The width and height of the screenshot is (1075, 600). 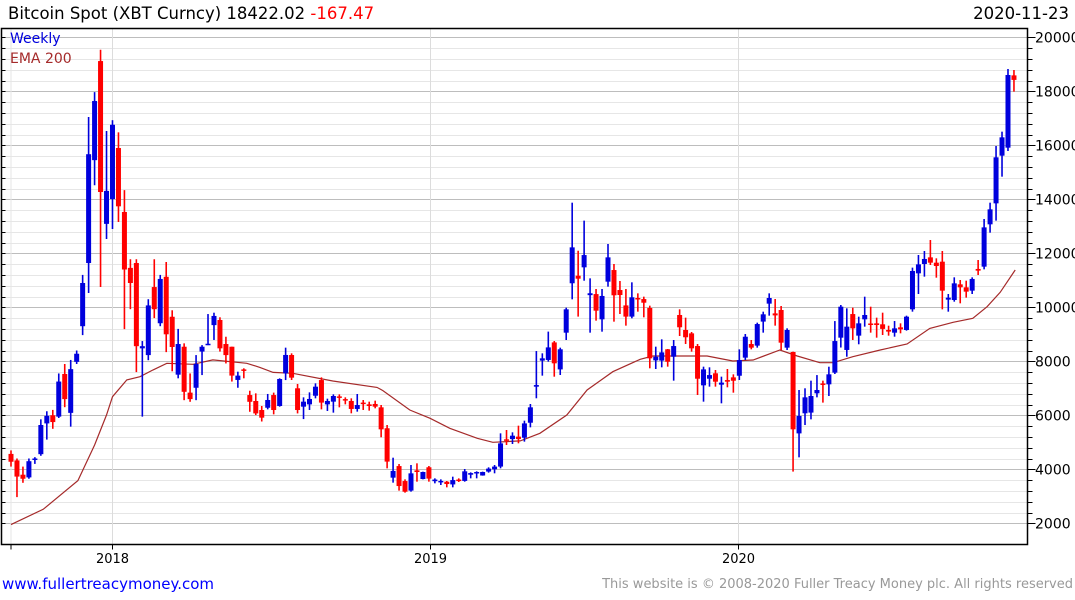 I want to click on last-price: 18422.02, so click(x=266, y=13).